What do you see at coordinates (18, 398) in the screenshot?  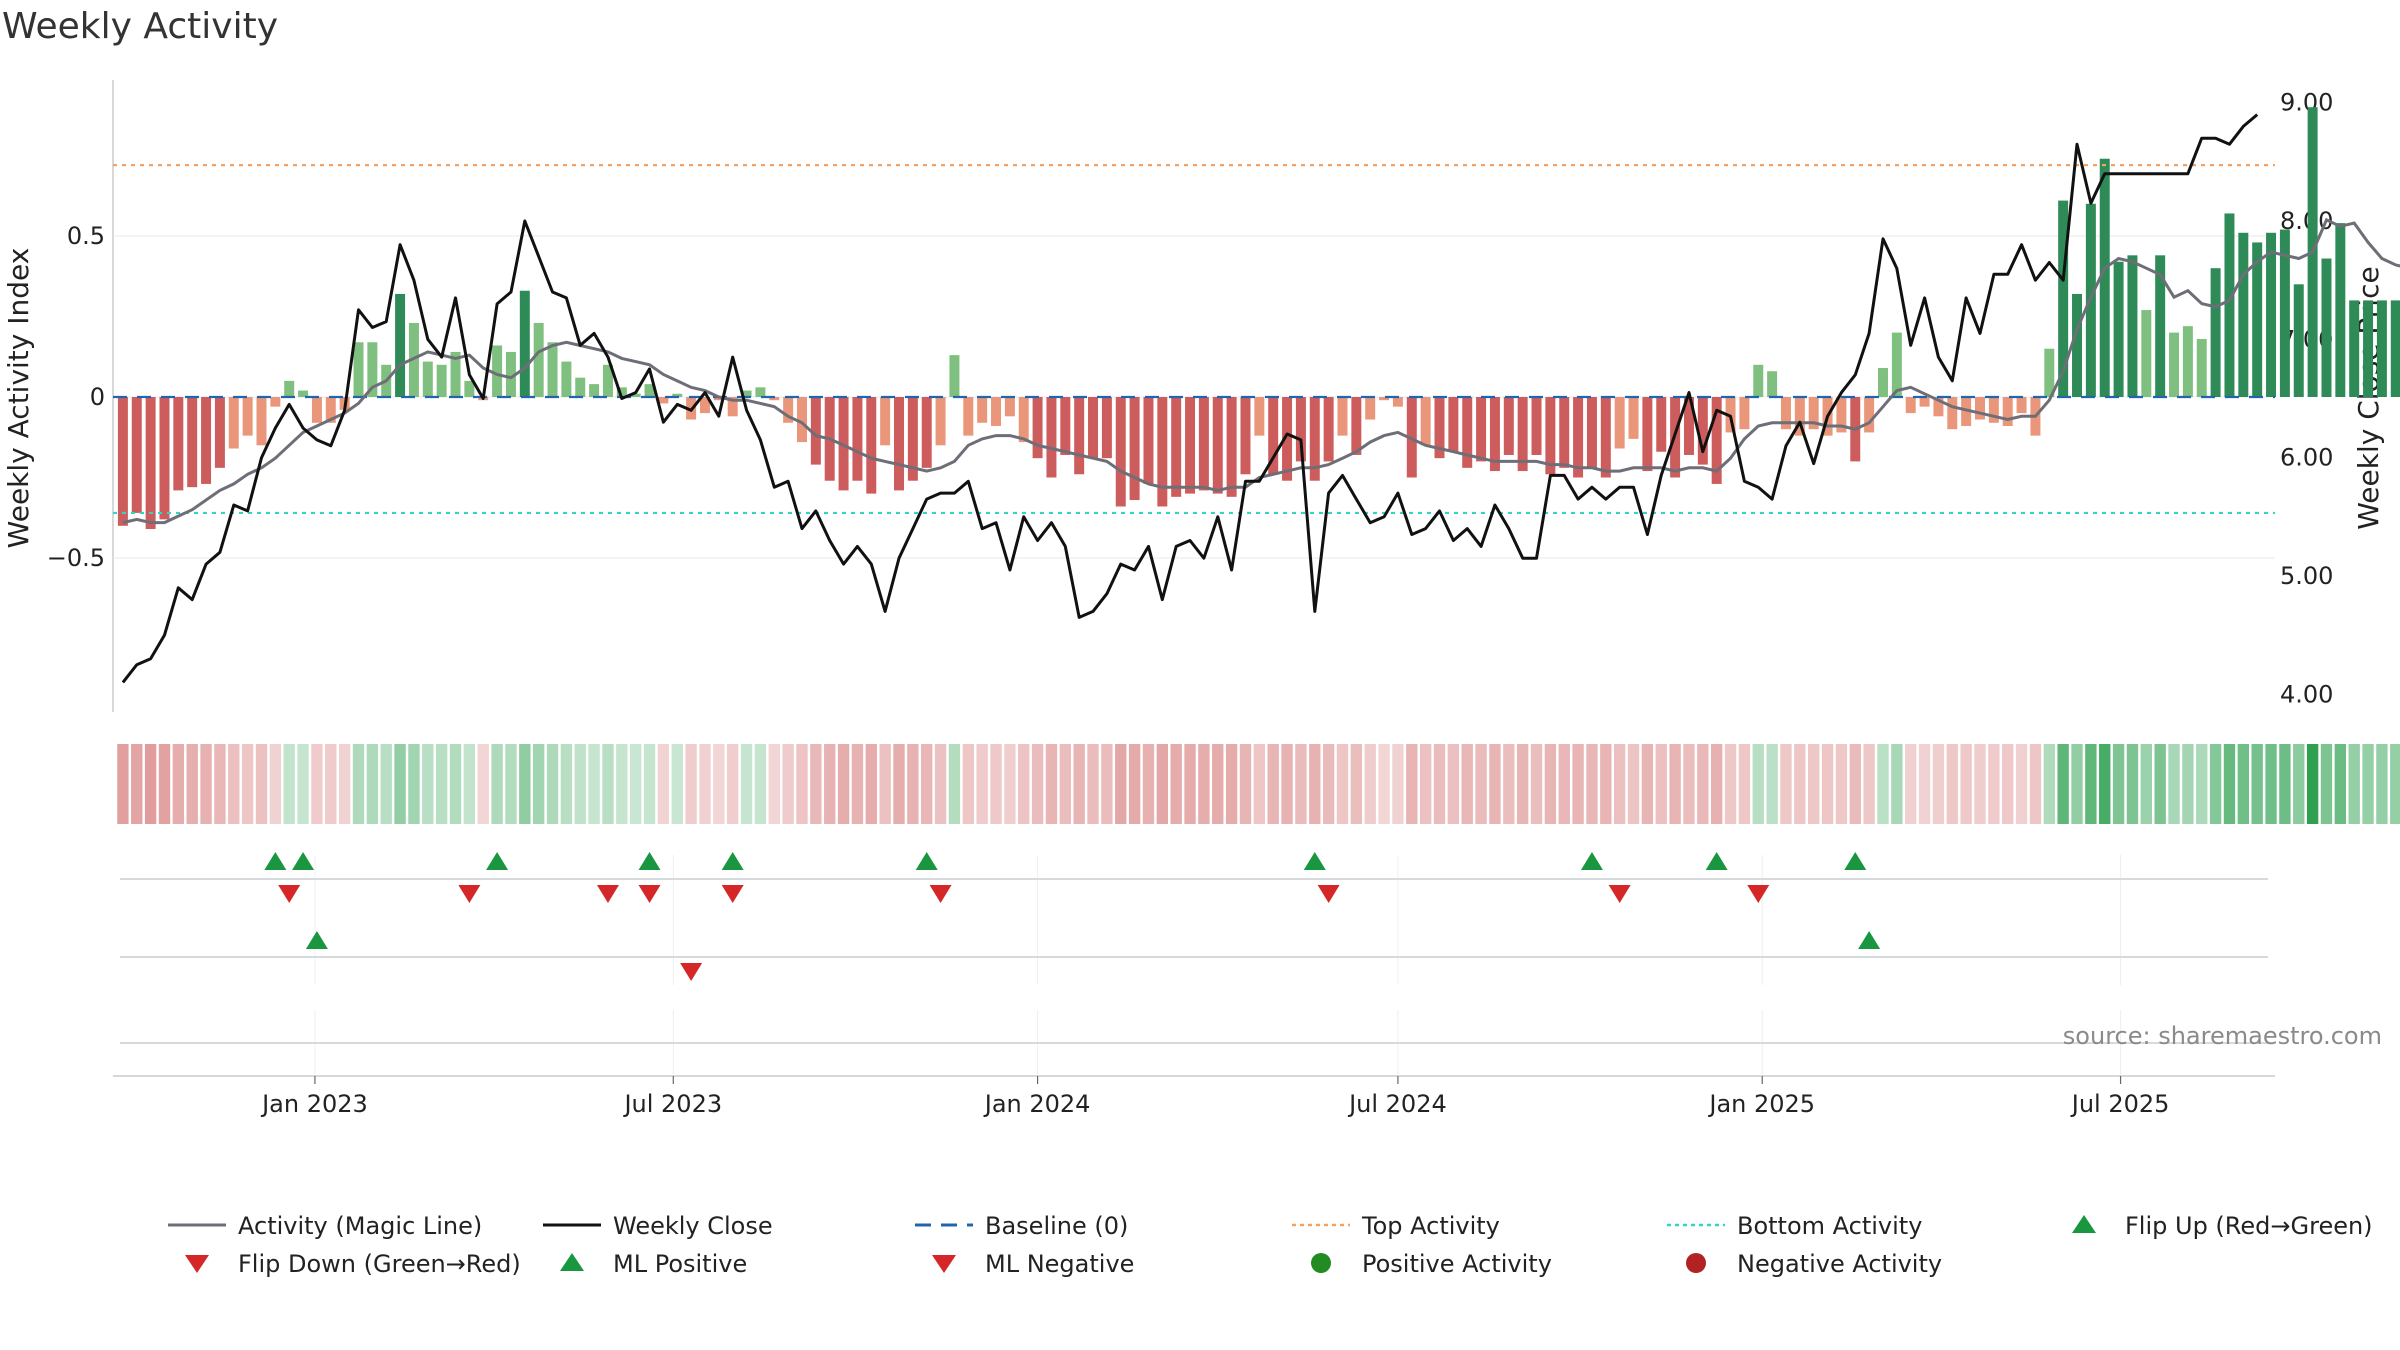 I see `y-left-axis-label: Weekly Activity Index` at bounding box center [18, 398].